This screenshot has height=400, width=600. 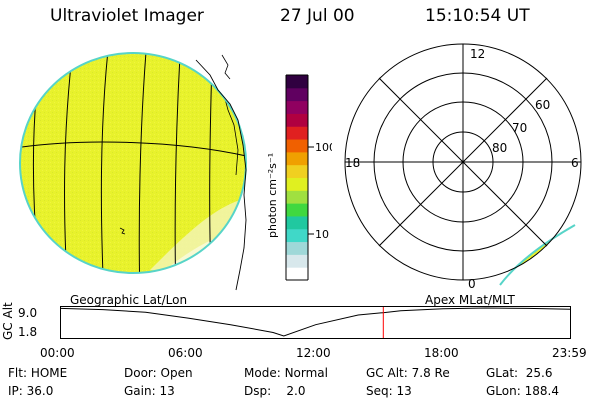 What do you see at coordinates (322, 234) in the screenshot?
I see `colorbar-tick-10: 10` at bounding box center [322, 234].